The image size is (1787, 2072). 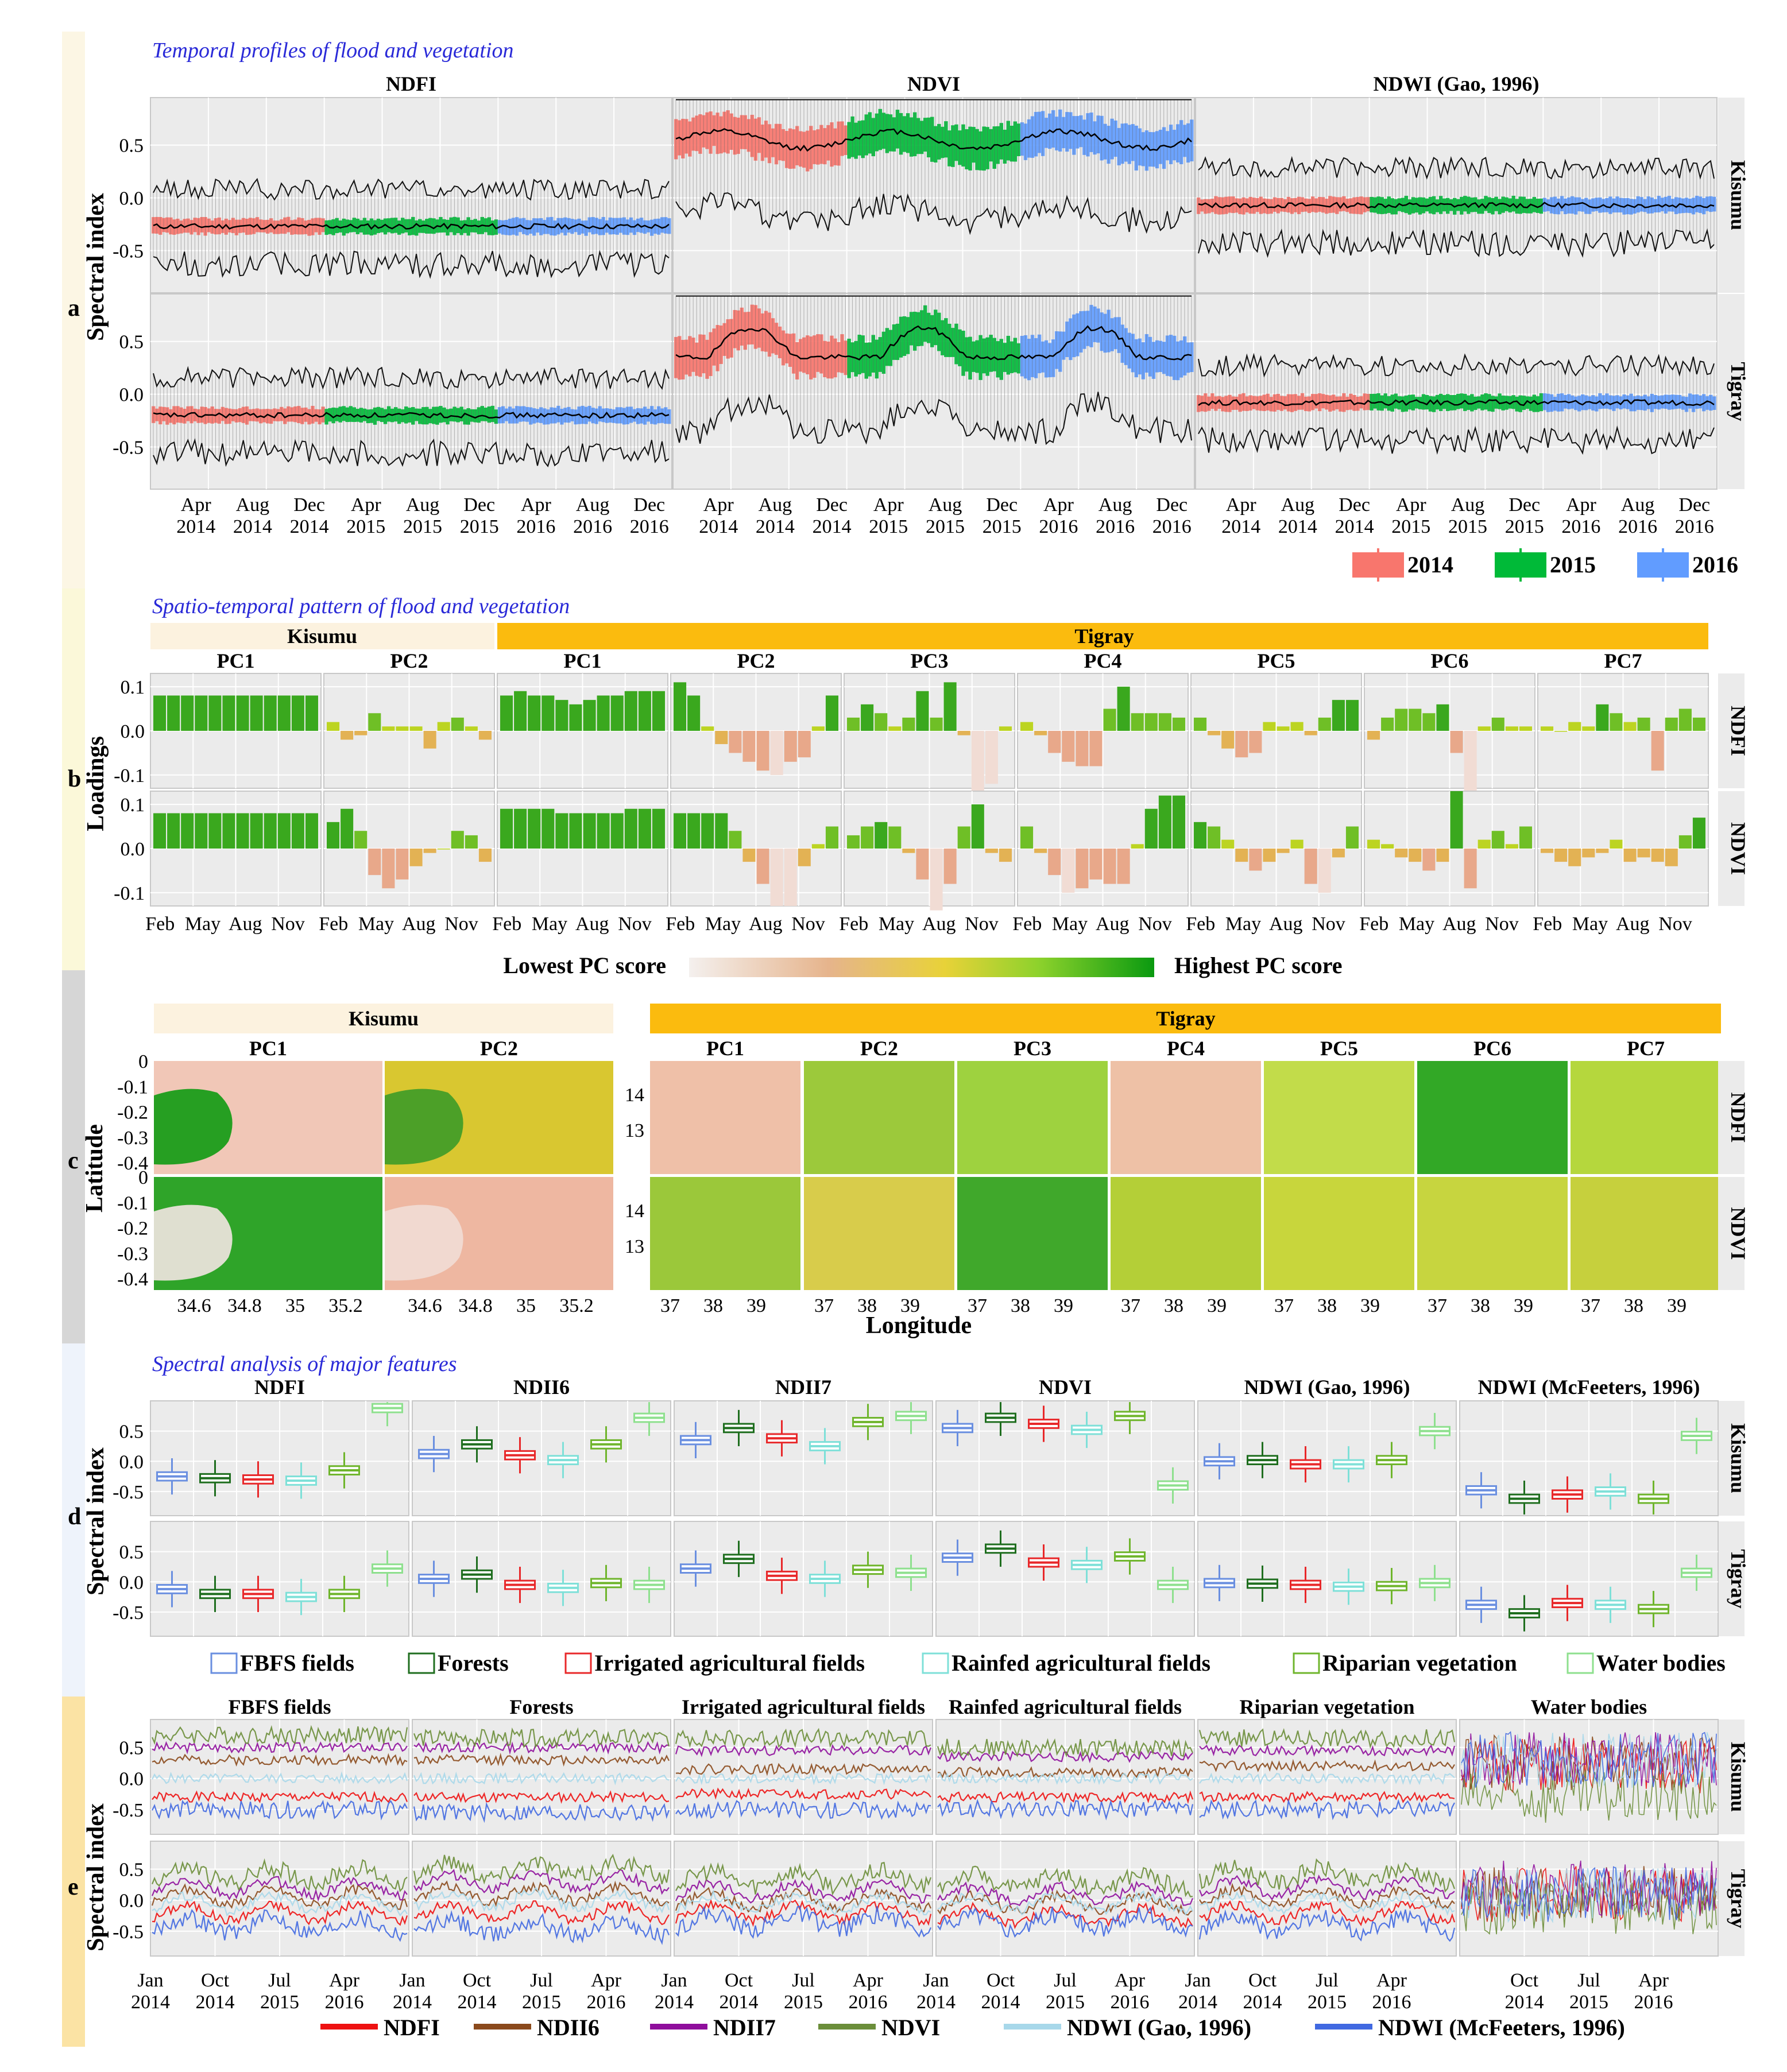 What do you see at coordinates (1186, 1018) in the screenshot?
I see `group-label-c-tigray: Tigray` at bounding box center [1186, 1018].